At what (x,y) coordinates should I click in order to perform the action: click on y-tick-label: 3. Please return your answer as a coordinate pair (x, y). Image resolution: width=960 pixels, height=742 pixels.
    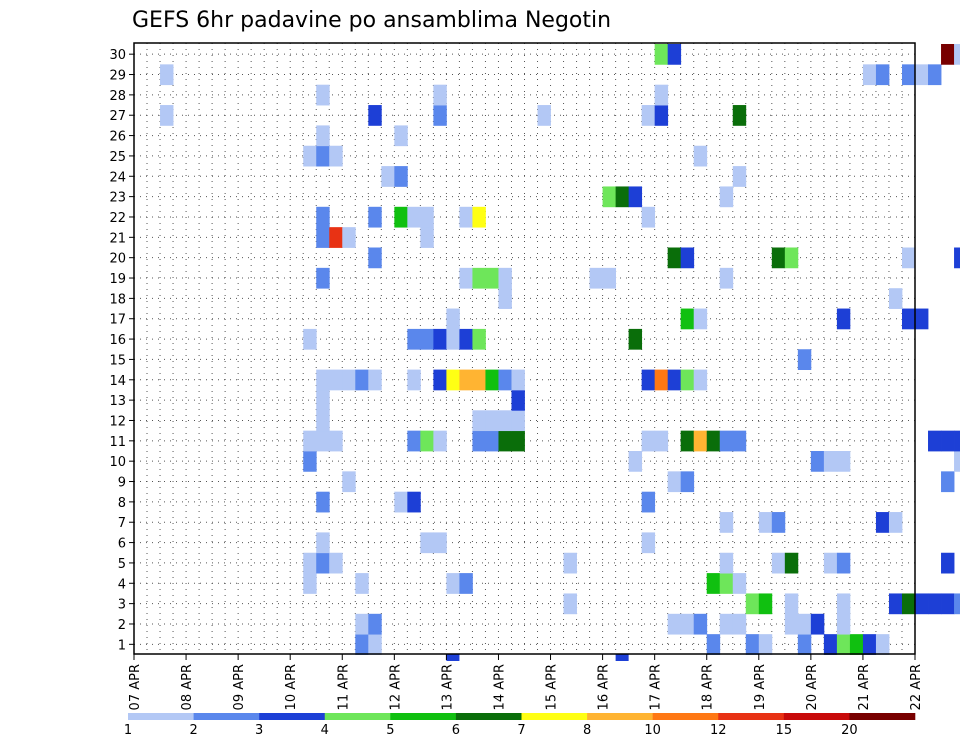
    Looking at the image, I should click on (122, 605).